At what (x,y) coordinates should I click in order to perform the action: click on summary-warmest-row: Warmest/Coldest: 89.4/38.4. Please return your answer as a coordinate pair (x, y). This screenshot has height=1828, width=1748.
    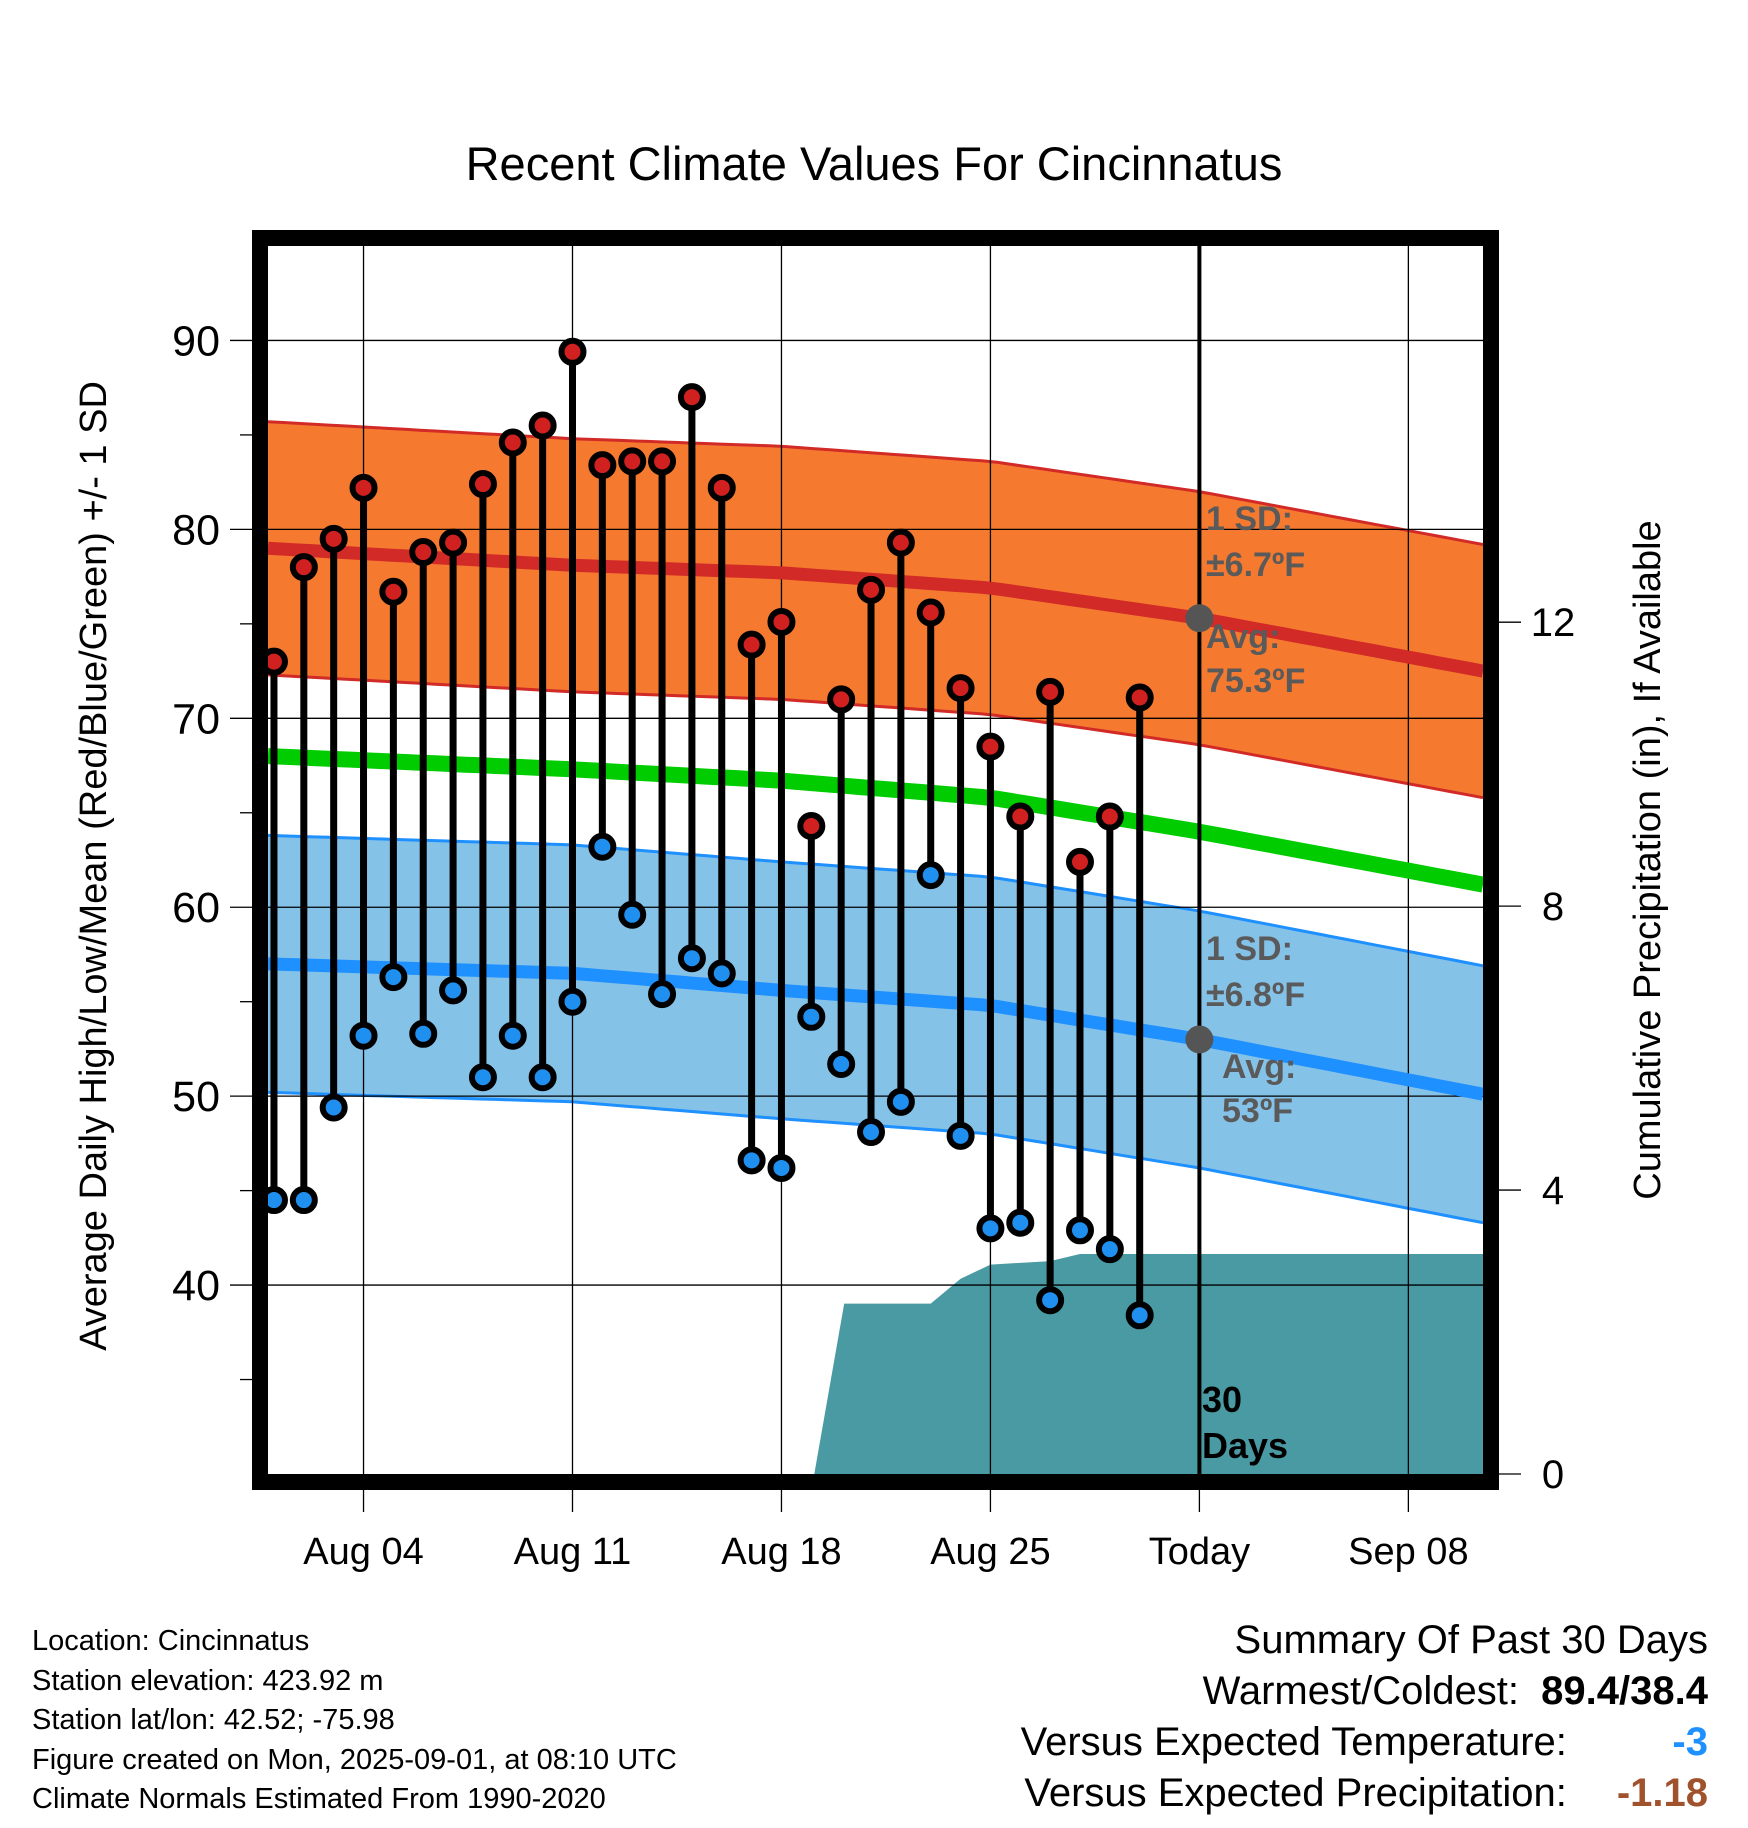
    Looking at the image, I should click on (1364, 1691).